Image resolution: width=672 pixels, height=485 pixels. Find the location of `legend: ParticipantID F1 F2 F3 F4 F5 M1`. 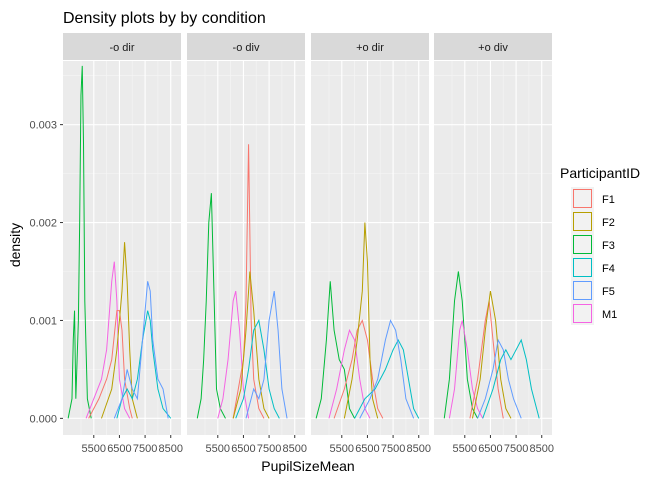

legend: ParticipantID F1 F2 F3 F4 F5 M1 is located at coordinates (600, 245).